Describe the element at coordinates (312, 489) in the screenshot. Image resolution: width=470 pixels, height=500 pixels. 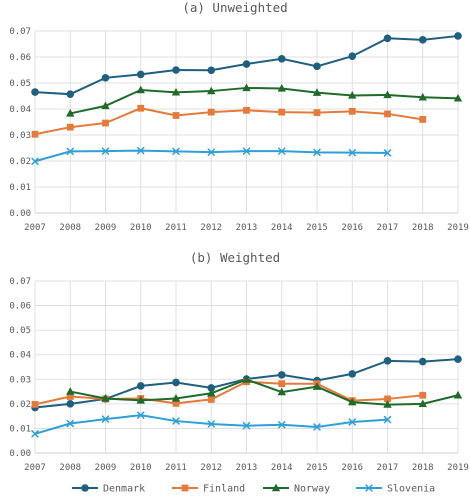
I see `legend-label-norway: Norway` at that location.